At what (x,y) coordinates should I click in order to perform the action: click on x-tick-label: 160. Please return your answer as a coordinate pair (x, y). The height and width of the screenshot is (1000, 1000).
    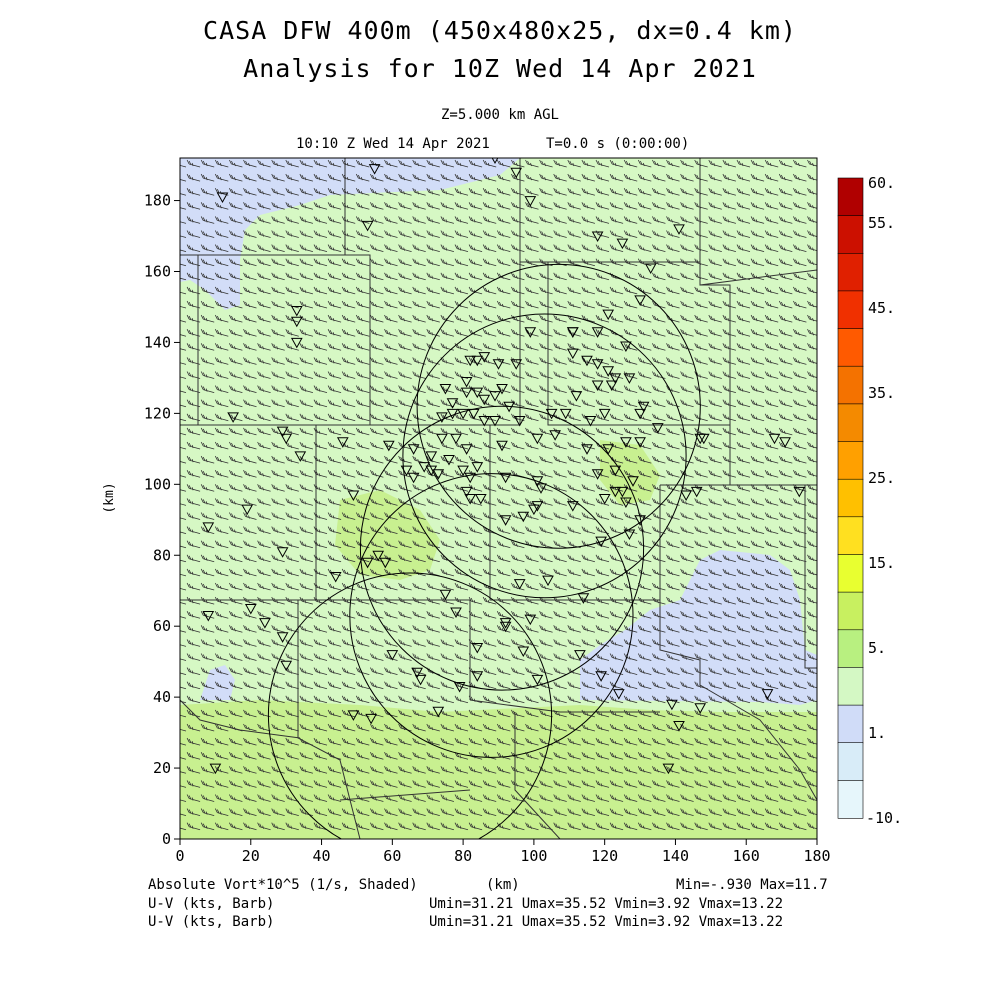
    Looking at the image, I should click on (746, 856).